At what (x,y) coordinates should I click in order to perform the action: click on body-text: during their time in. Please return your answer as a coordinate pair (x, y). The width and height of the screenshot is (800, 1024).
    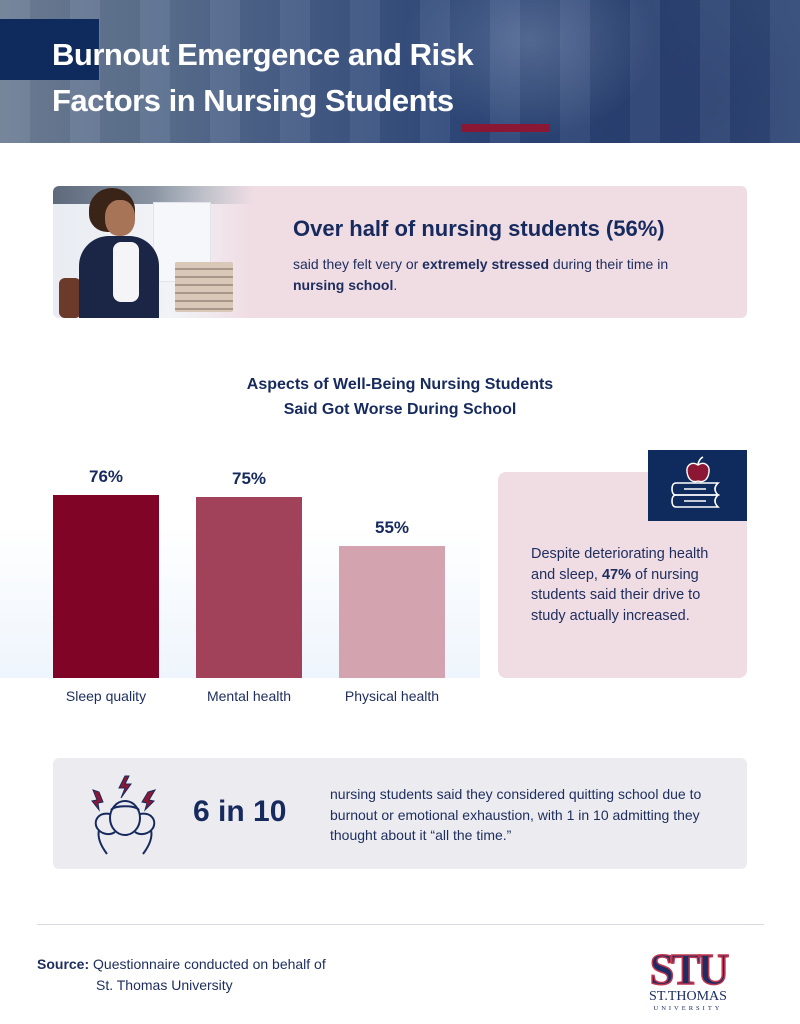
    Looking at the image, I should click on (609, 264).